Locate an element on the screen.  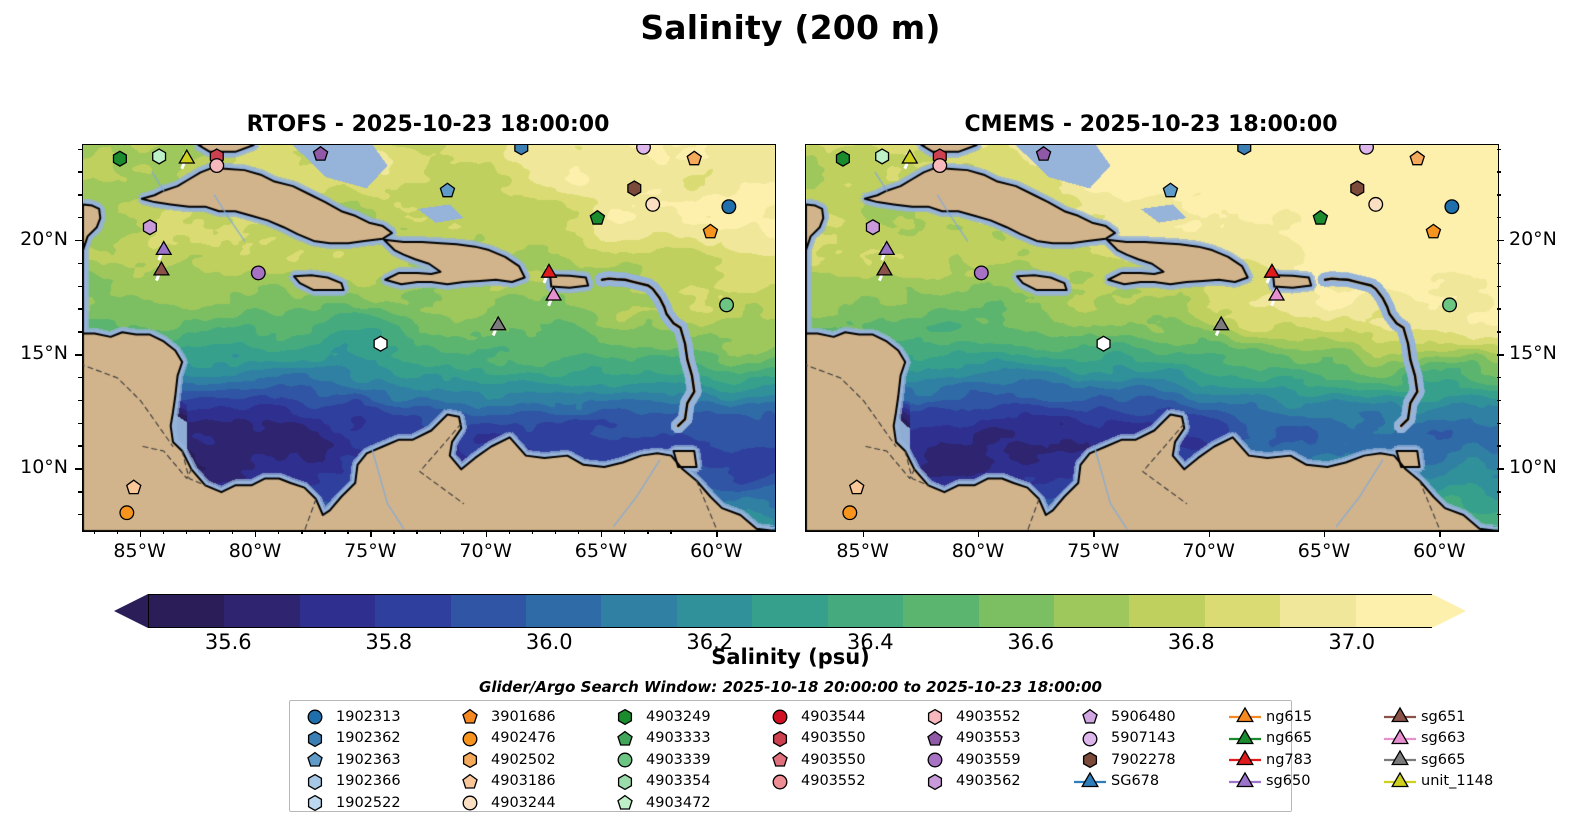
legend-item-label: 4903550 is located at coordinates (833, 738).